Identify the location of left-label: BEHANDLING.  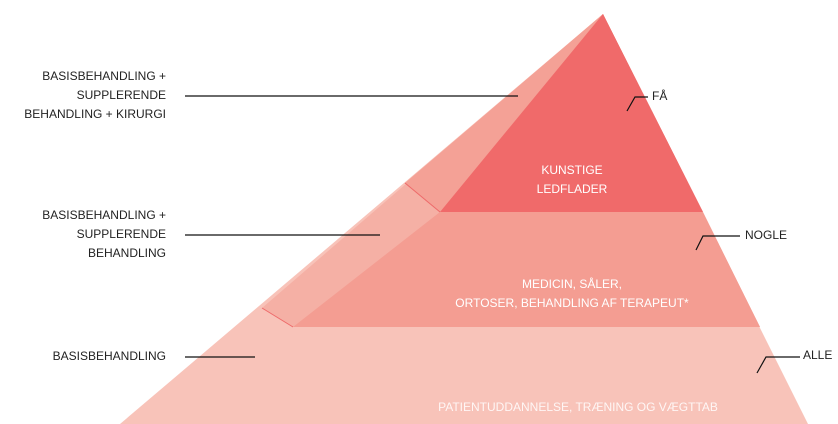
(127, 253).